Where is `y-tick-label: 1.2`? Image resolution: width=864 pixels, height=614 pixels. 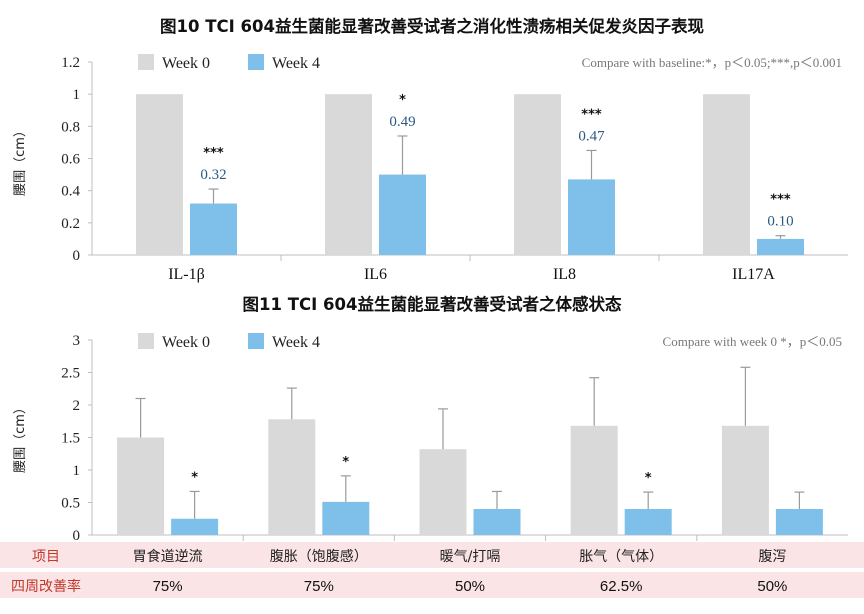 y-tick-label: 1.2 is located at coordinates (70, 63).